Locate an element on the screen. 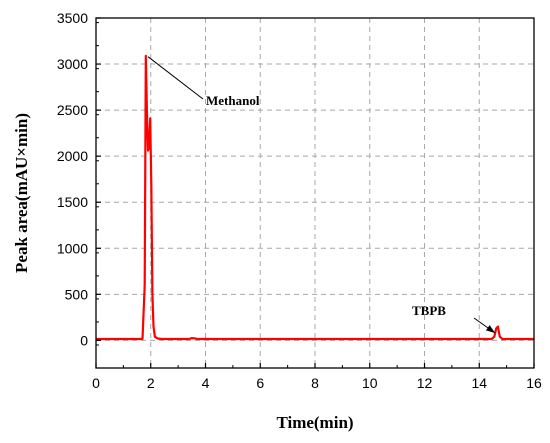 This screenshot has height=443, width=550. y-tick-label: 2500 is located at coordinates (72, 110).